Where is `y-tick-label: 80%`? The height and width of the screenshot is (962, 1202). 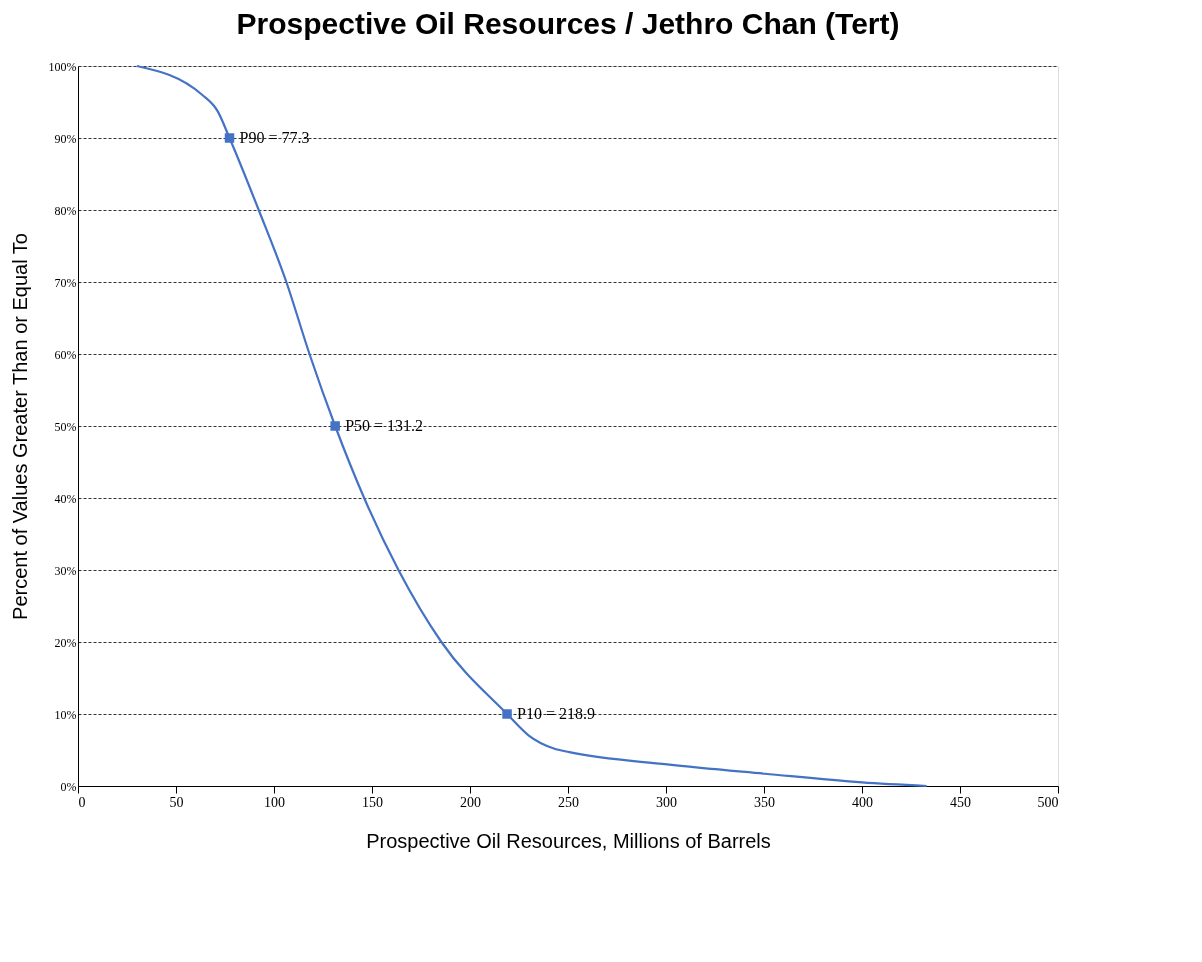
y-tick-label: 80% is located at coordinates (65, 210).